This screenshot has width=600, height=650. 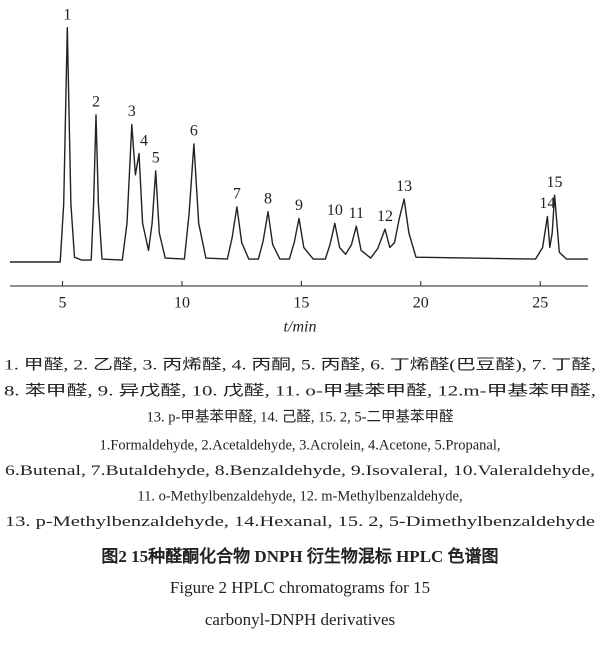 I want to click on x-axis-label: t/min, so click(x=300, y=327).